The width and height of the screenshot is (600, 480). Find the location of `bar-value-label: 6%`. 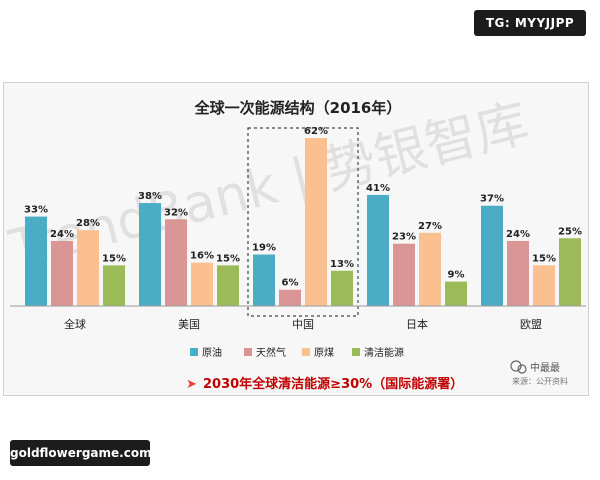

bar-value-label: 6% is located at coordinates (290, 283).